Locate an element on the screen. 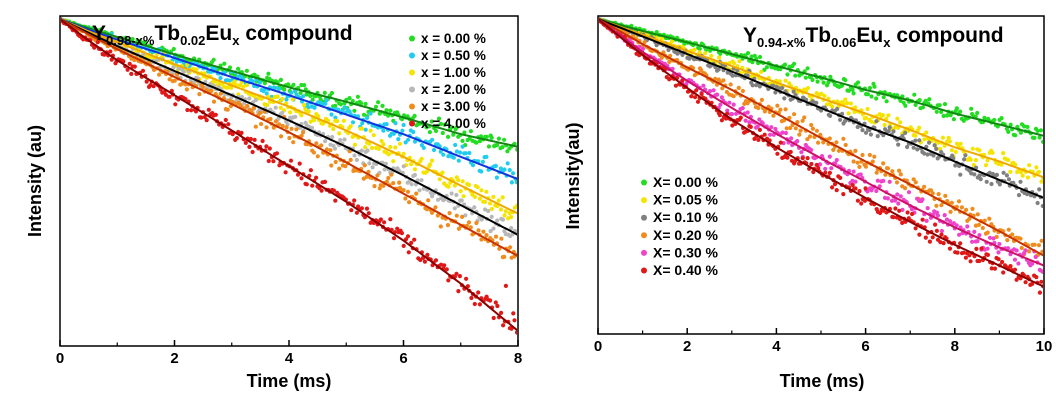  legend-label: X= 0.40 % is located at coordinates (686, 270).